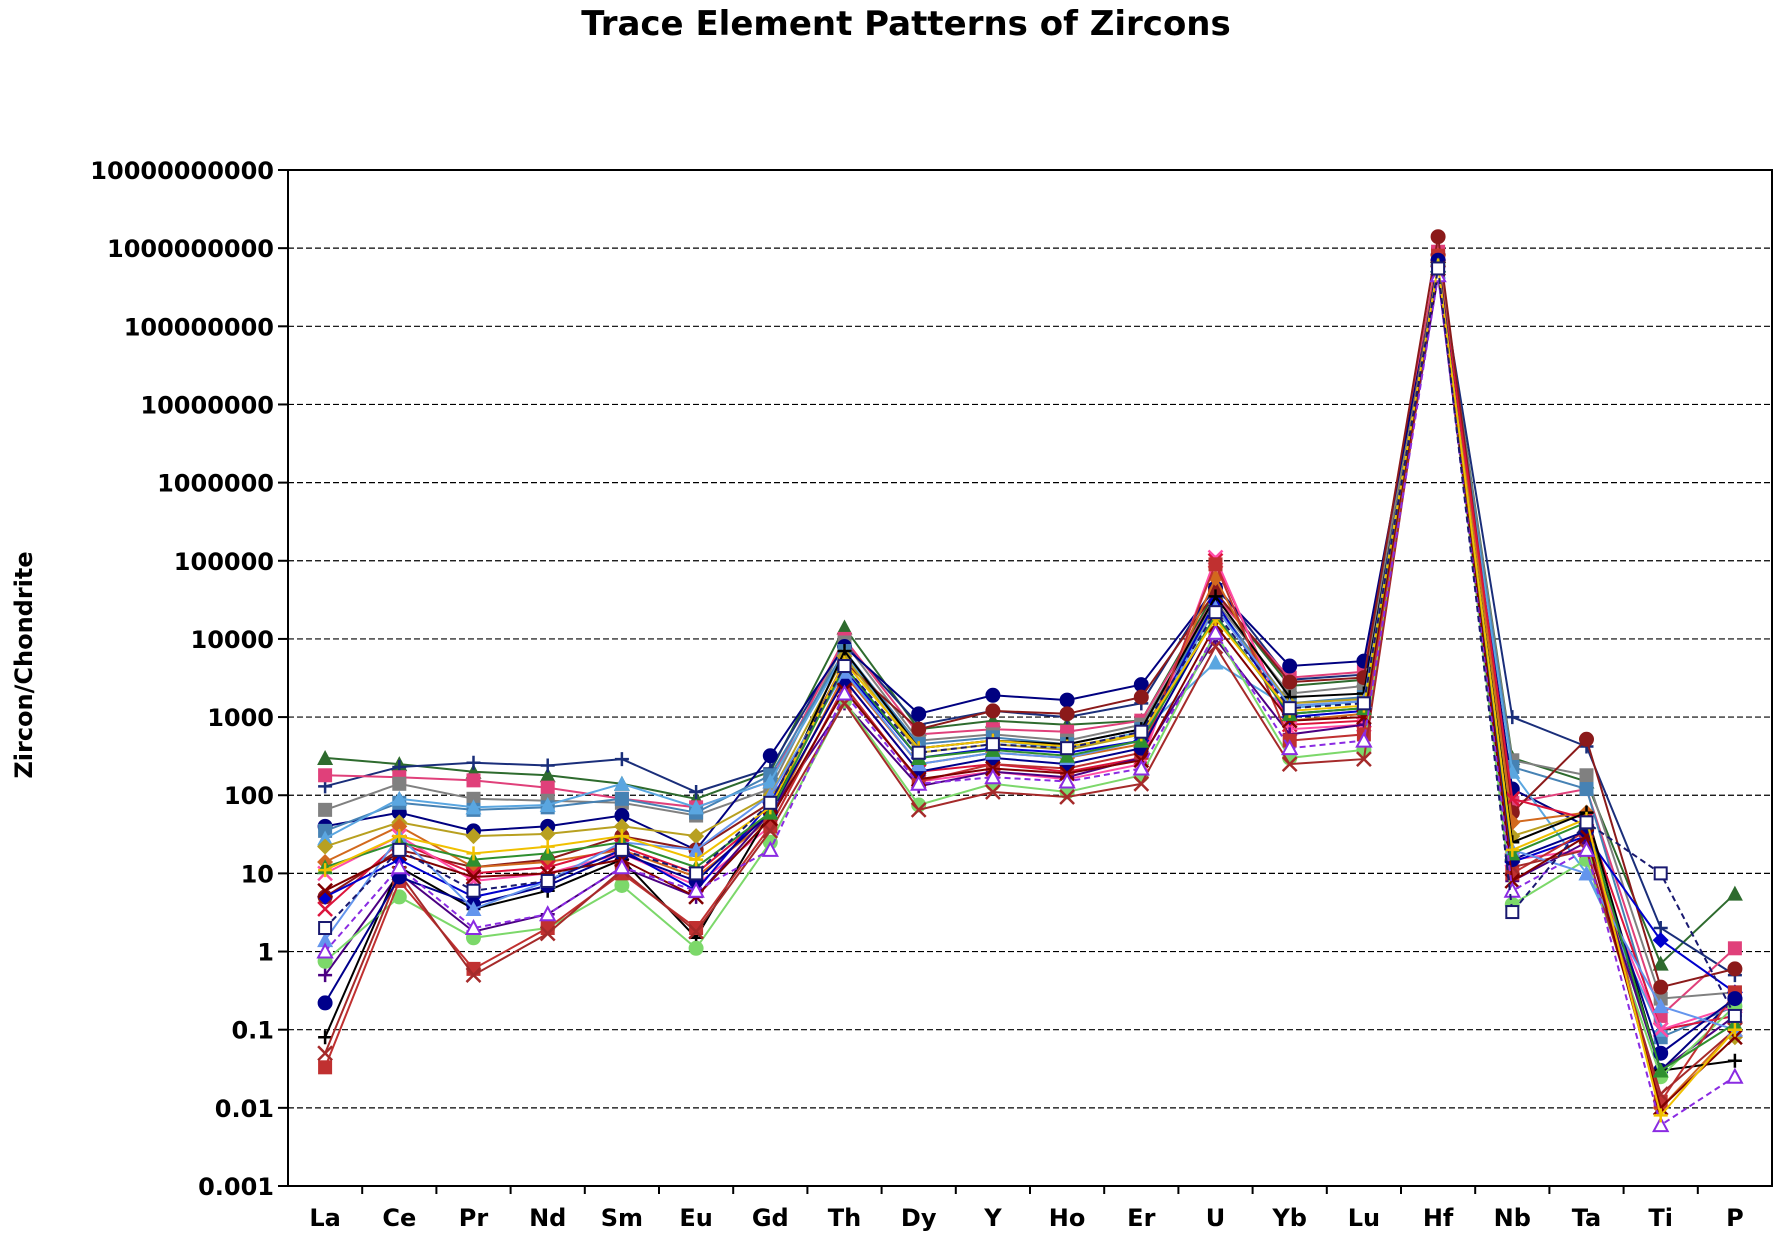 The width and height of the screenshot is (1776, 1236). I want to click on x-tick-label: Sm, so click(622, 1218).